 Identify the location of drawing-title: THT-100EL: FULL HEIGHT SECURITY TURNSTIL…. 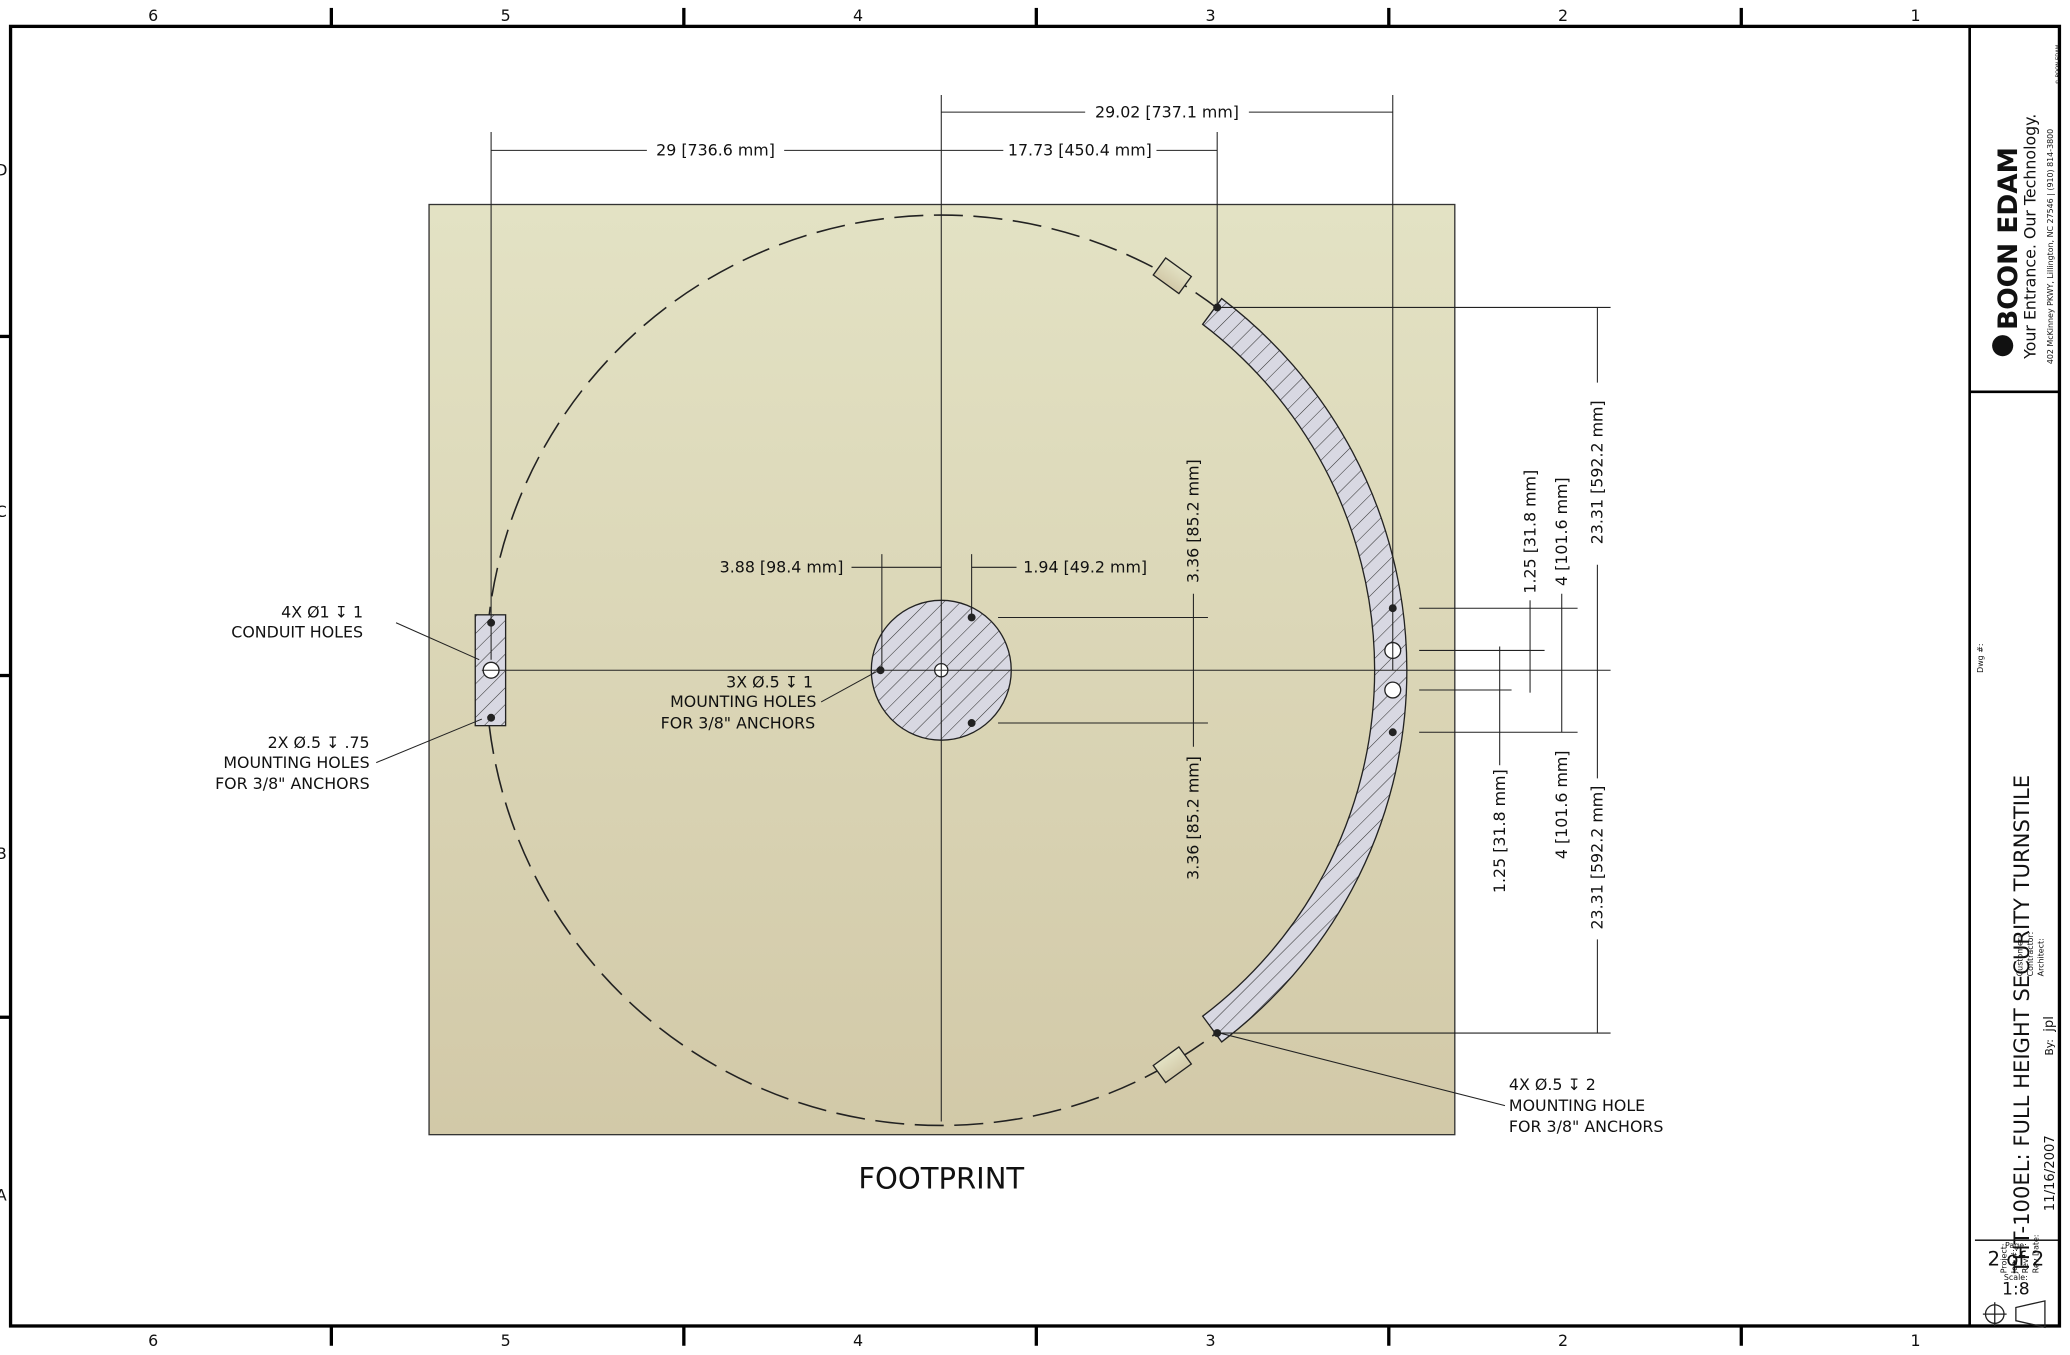
(2021, 1024).